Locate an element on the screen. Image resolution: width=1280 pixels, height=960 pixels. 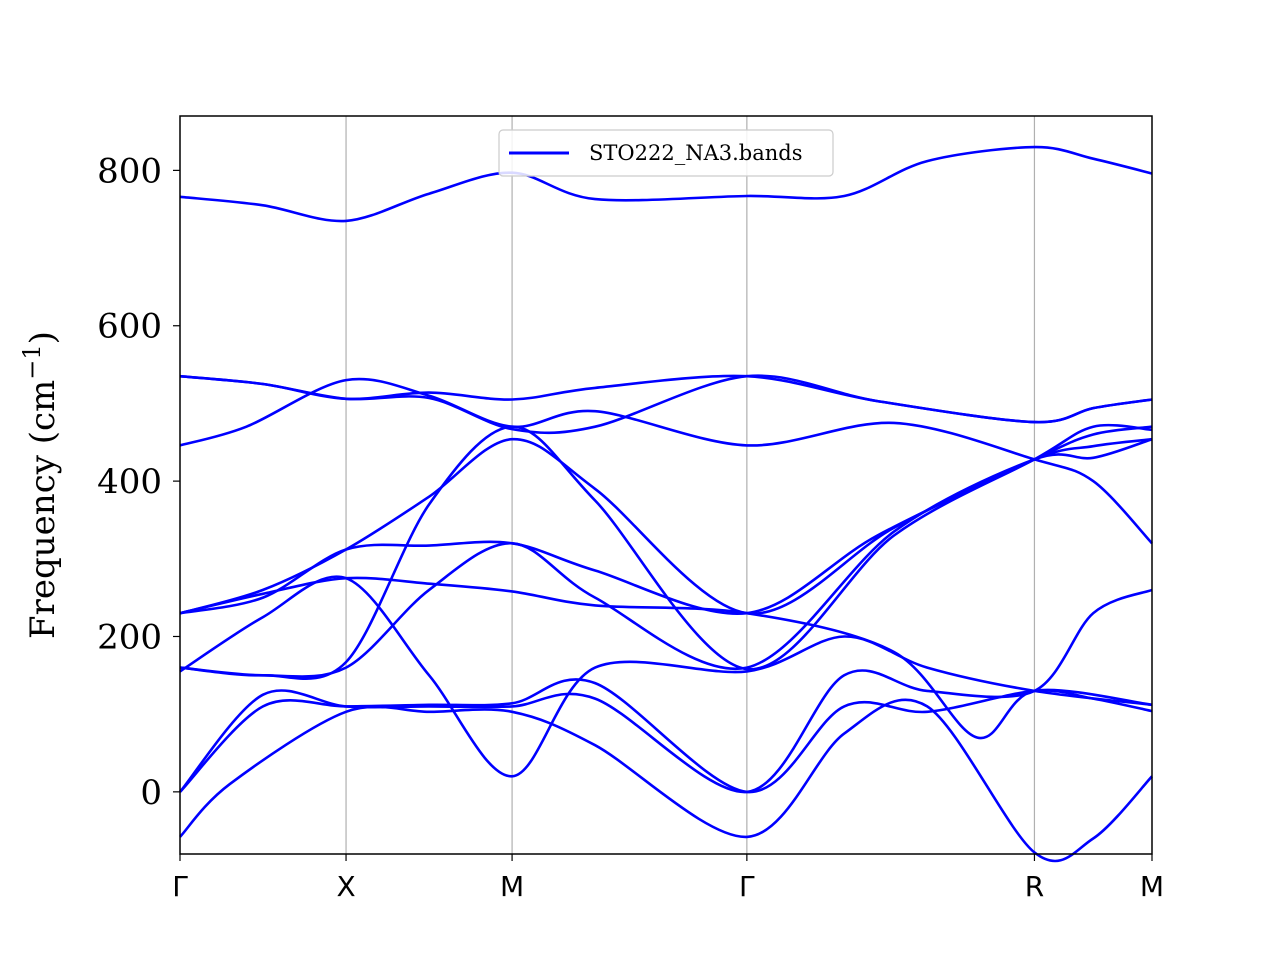
y-axis-label-text: Frequency (cm is located at coordinates (43, 509).